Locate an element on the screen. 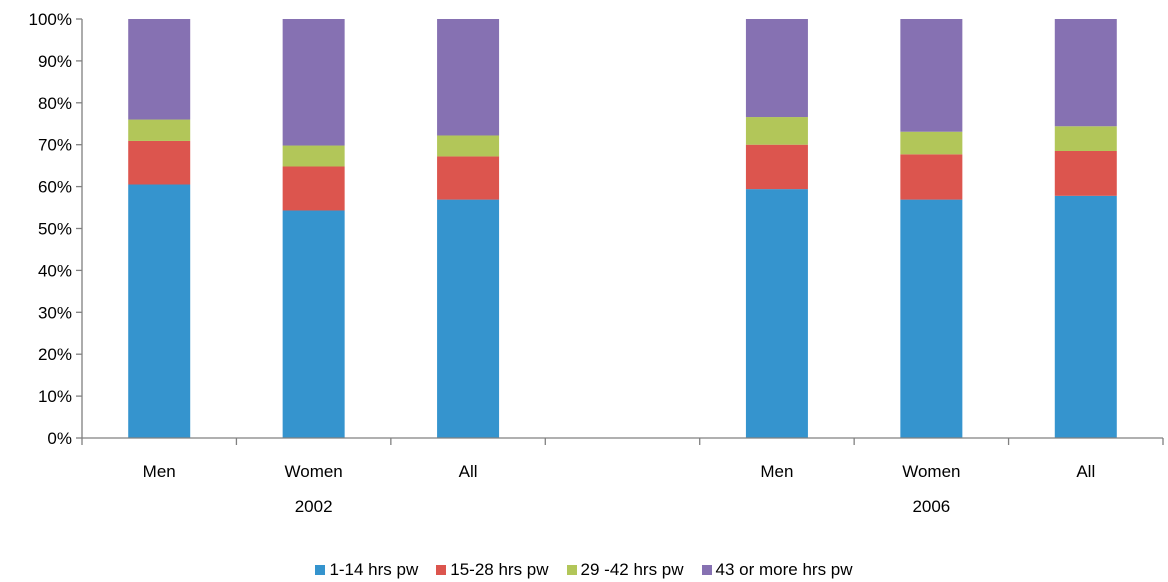  y-tick-label: 20% is located at coordinates (55, 354).